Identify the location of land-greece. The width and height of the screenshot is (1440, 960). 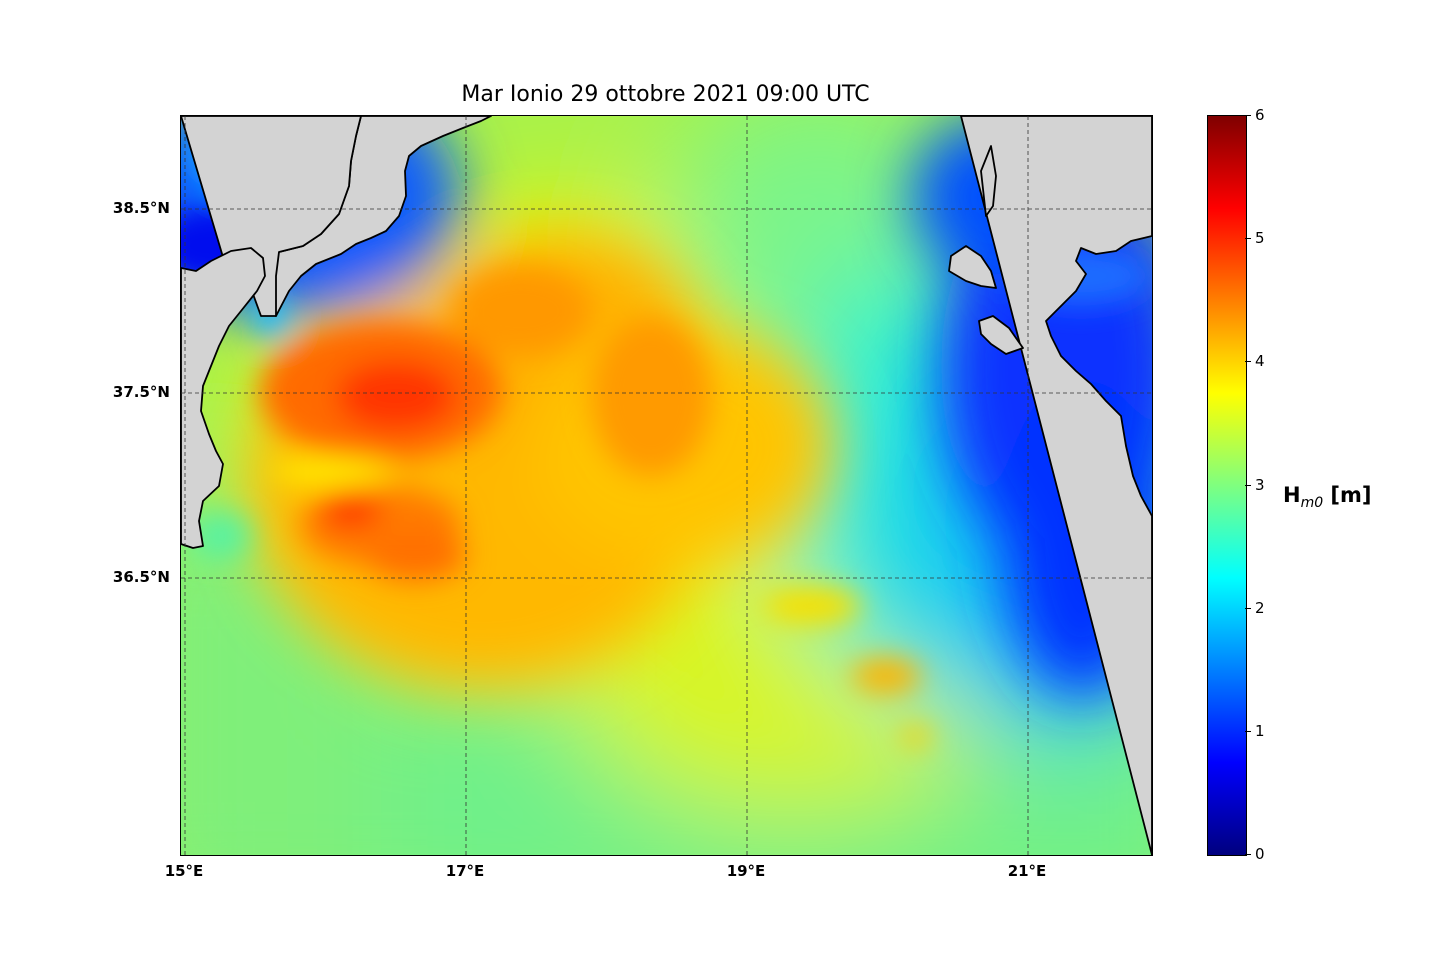
(1056, 485).